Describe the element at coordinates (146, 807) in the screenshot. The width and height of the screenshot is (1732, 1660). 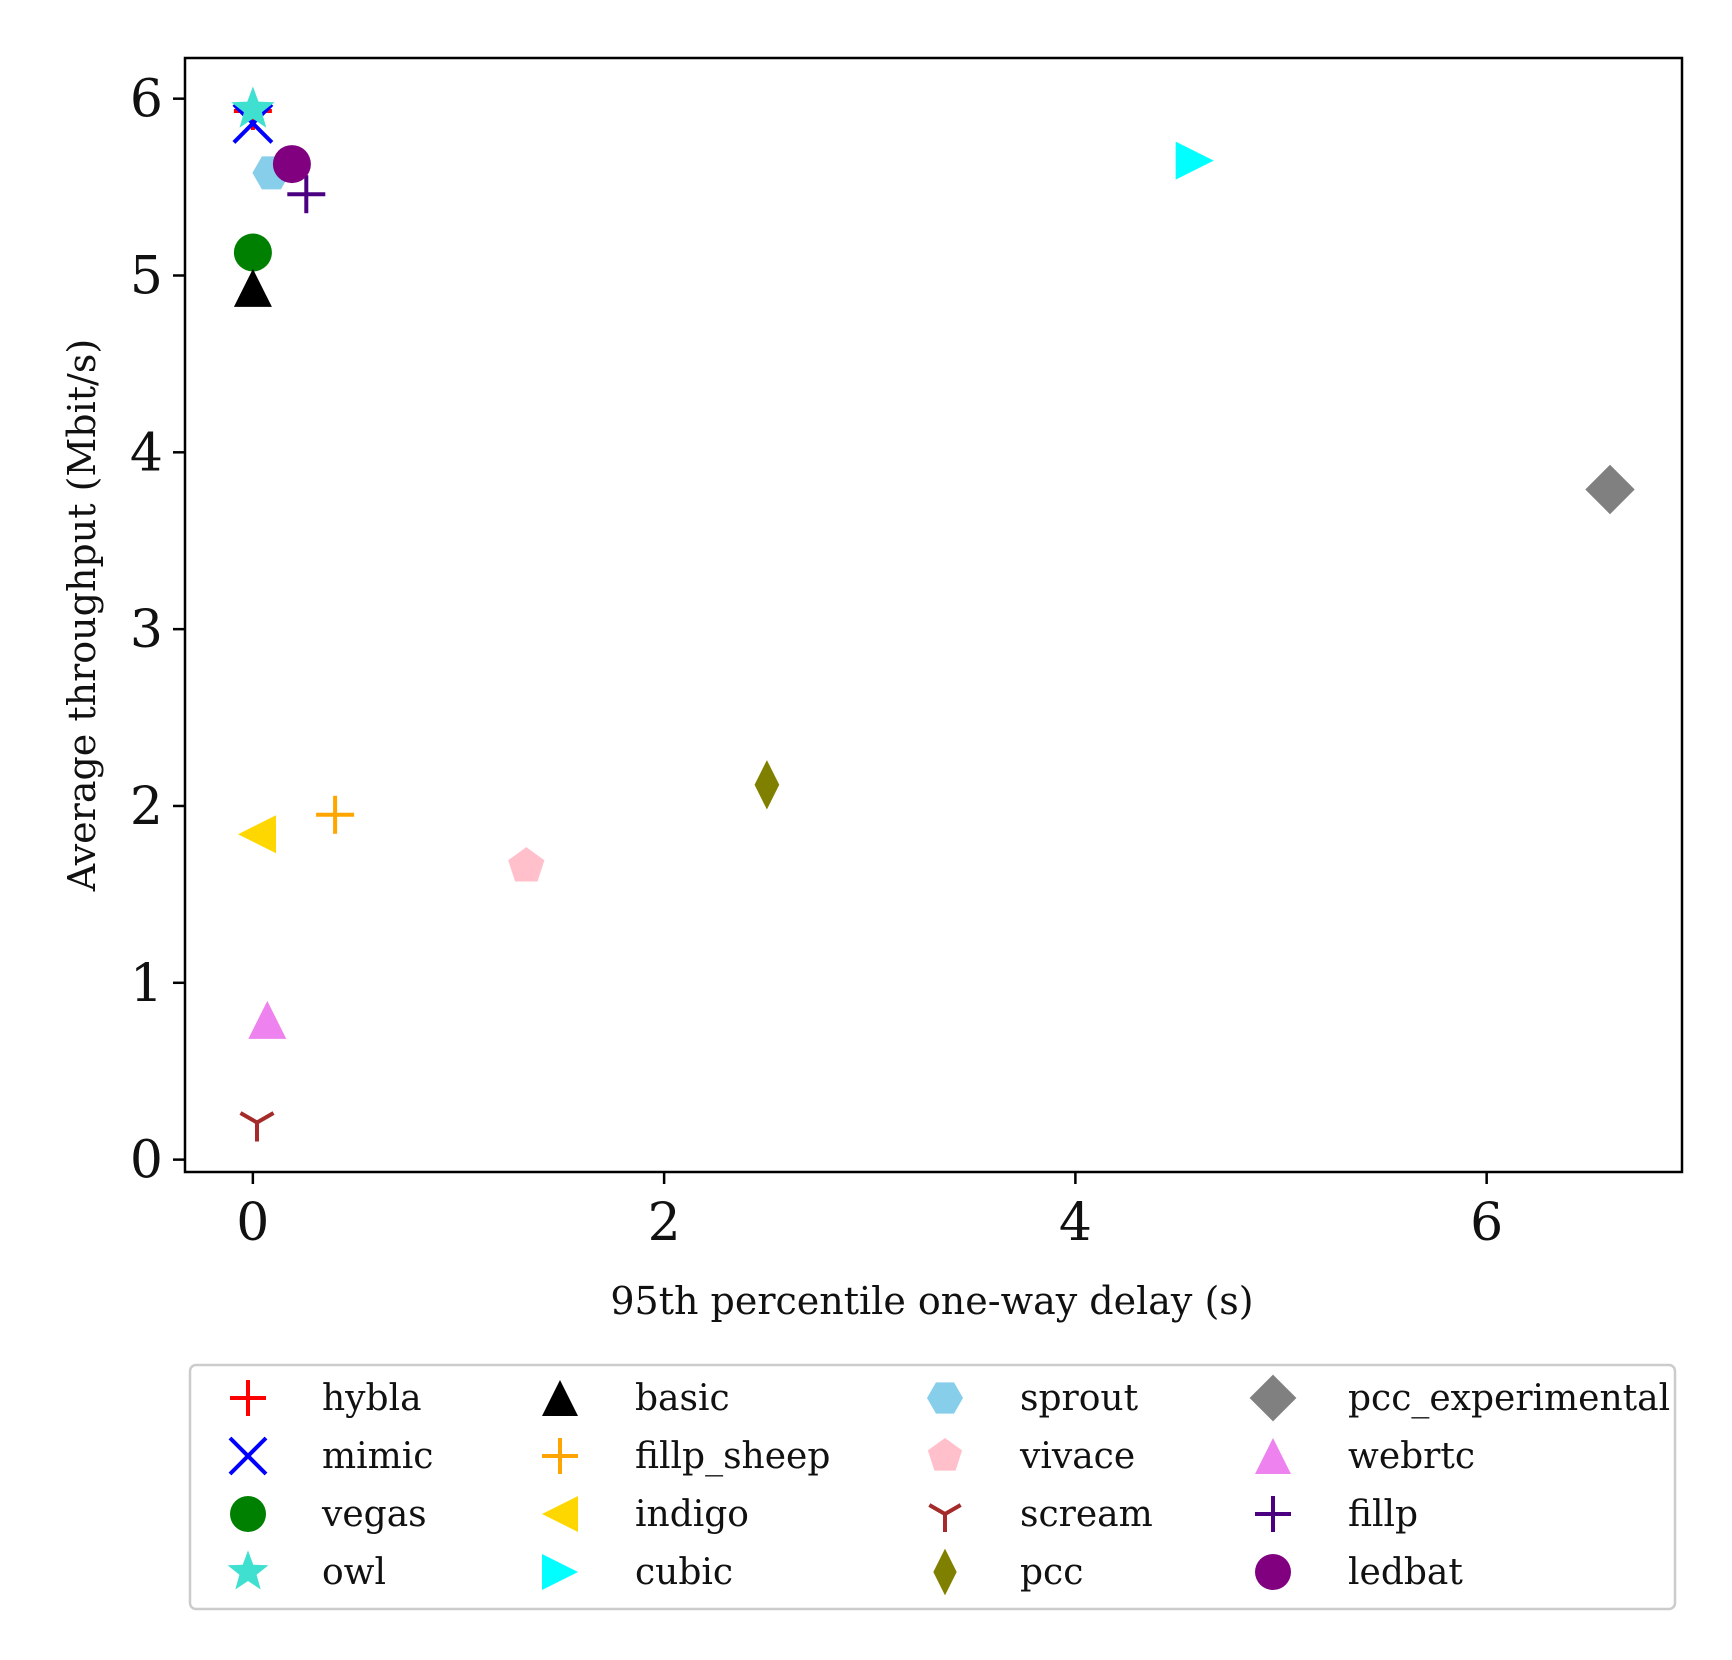
I see `y-tick-label: 2` at that location.